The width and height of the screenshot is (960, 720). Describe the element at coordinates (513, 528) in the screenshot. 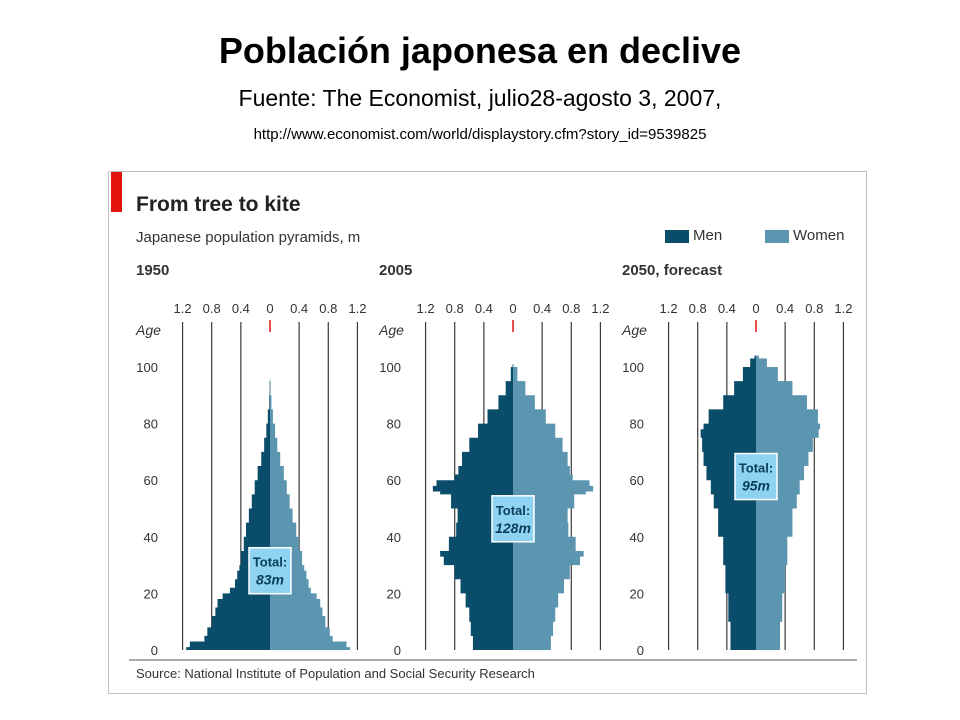

I see `total-value: 128m` at that location.